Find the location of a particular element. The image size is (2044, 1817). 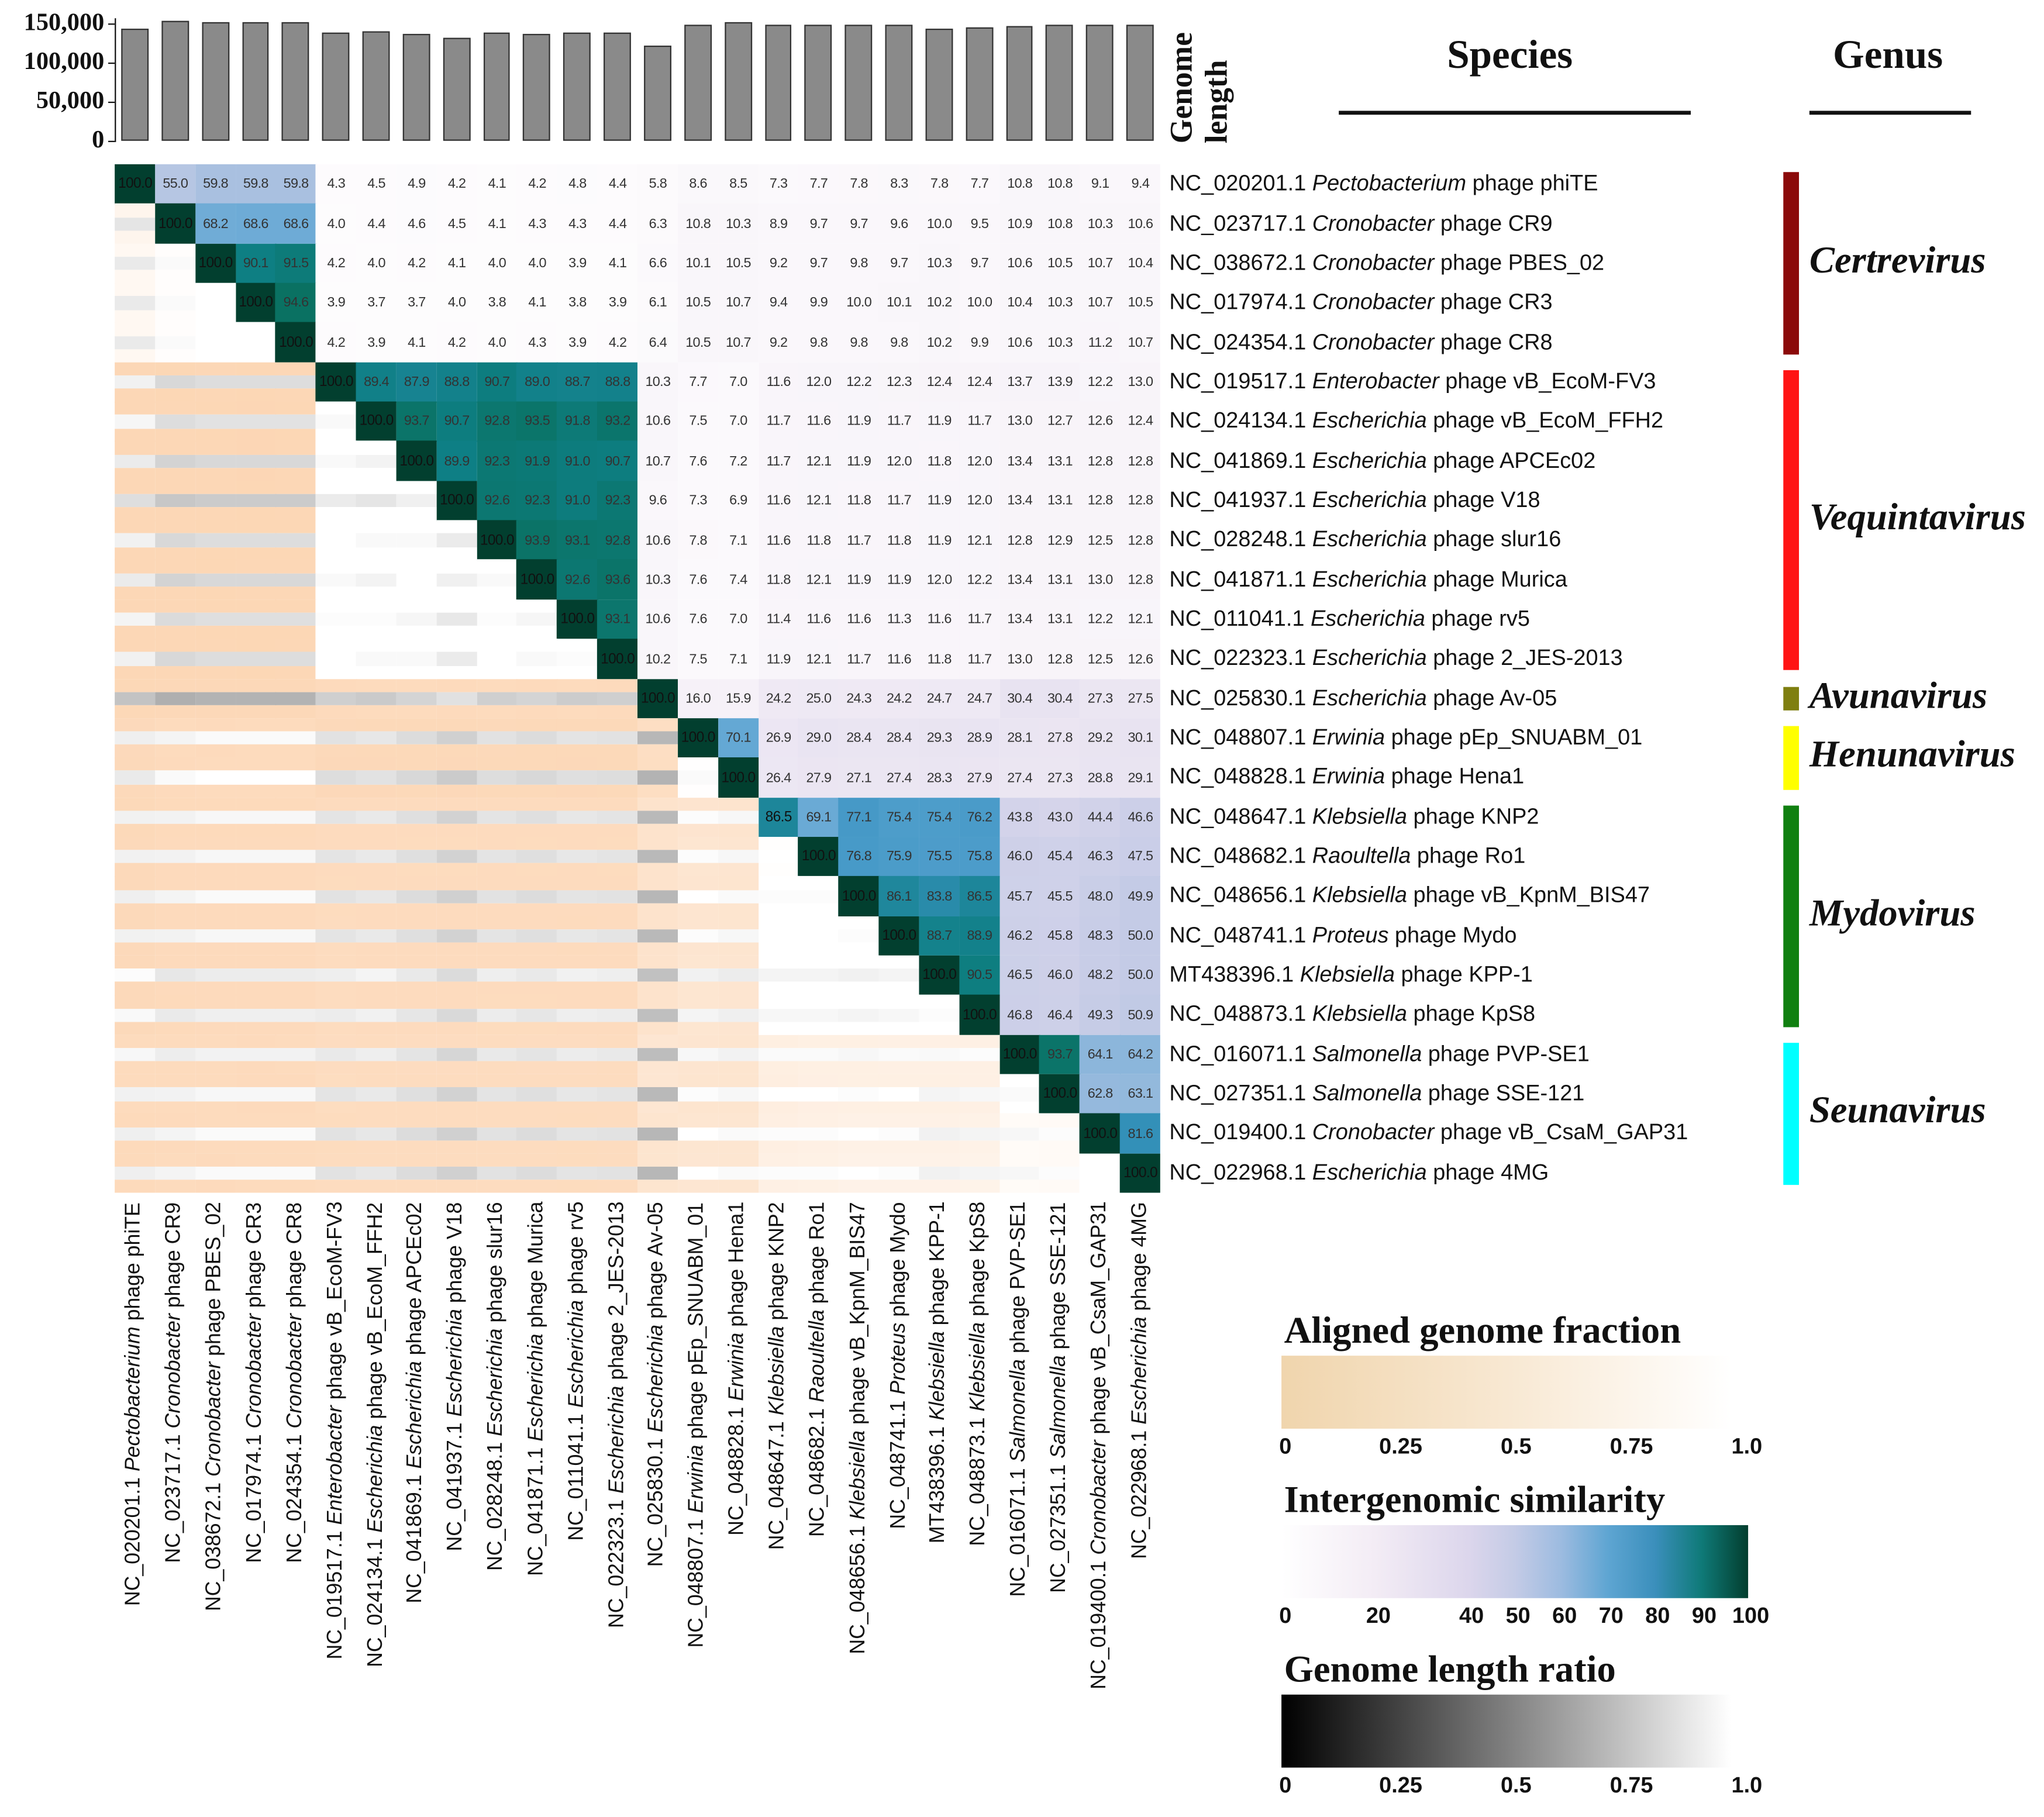

heatmap-cell: 69.1 is located at coordinates (819, 817).